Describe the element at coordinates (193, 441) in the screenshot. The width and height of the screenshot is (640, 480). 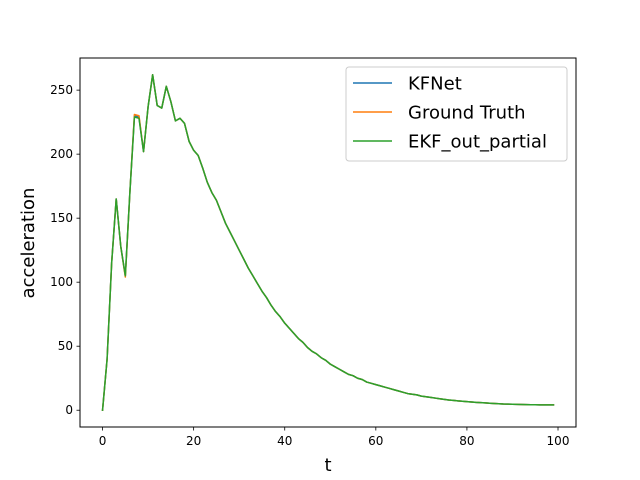
I see `x-tick-label: 20` at that location.